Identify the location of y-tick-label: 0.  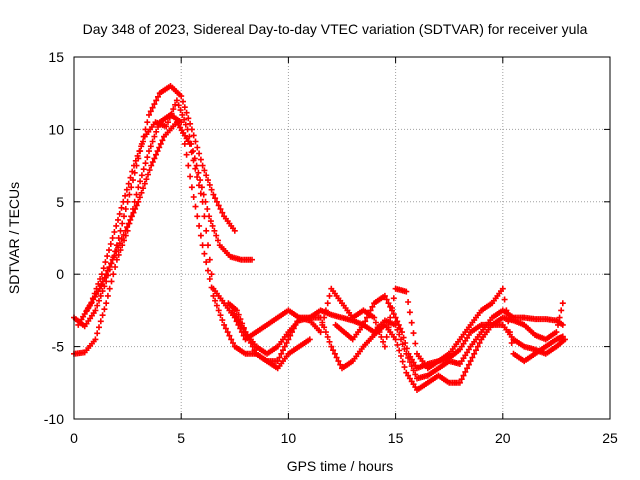
(60, 274).